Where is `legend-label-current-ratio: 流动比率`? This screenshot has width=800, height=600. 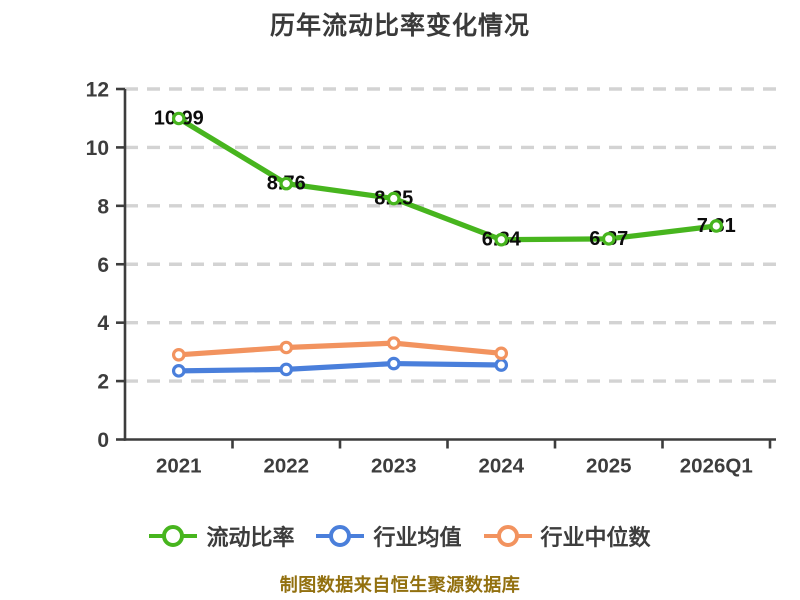
legend-label-current-ratio: 流动比率 is located at coordinates (250, 537).